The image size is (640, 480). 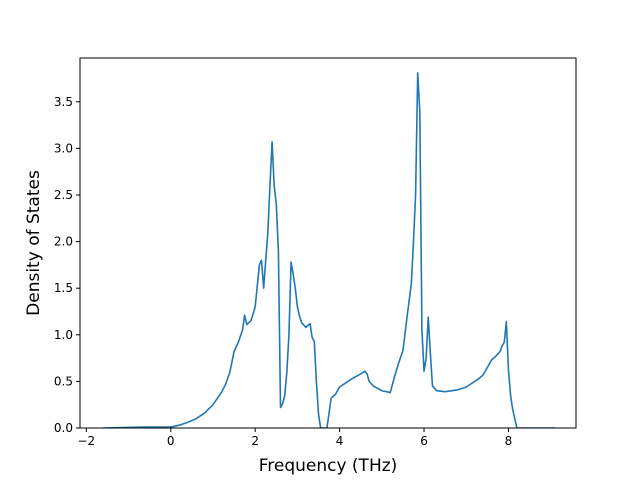 What do you see at coordinates (63, 242) in the screenshot?
I see `y-tick-label: 2.0` at bounding box center [63, 242].